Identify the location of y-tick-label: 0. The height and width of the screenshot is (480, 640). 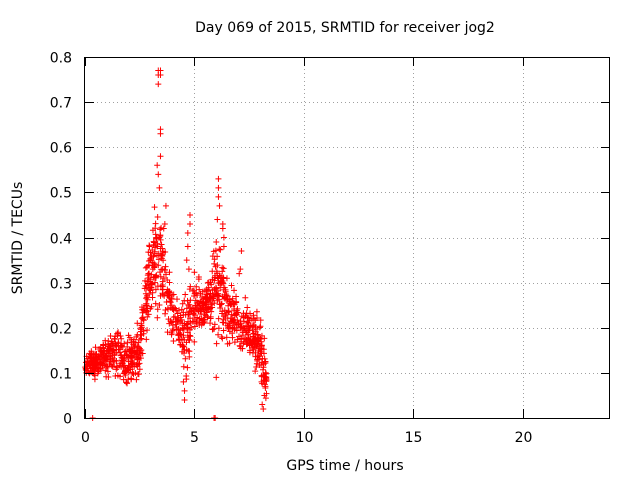
(67, 420).